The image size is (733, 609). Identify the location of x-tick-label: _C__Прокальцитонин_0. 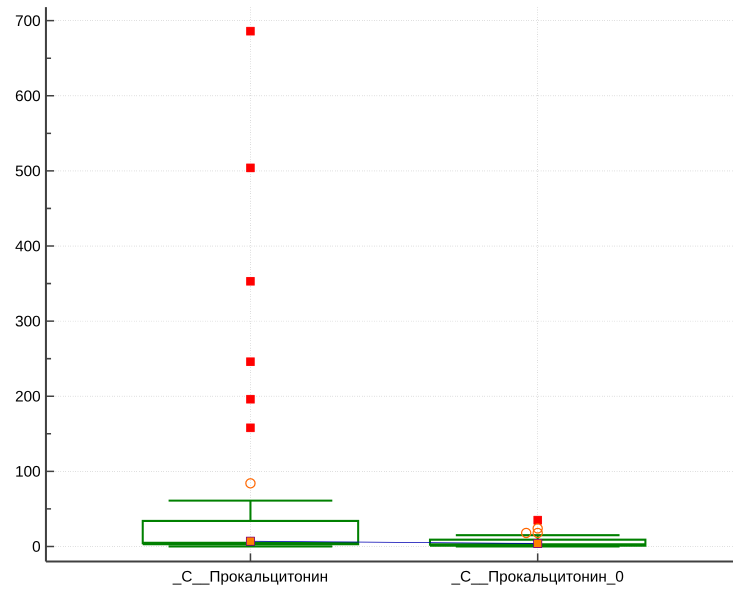
(537, 577).